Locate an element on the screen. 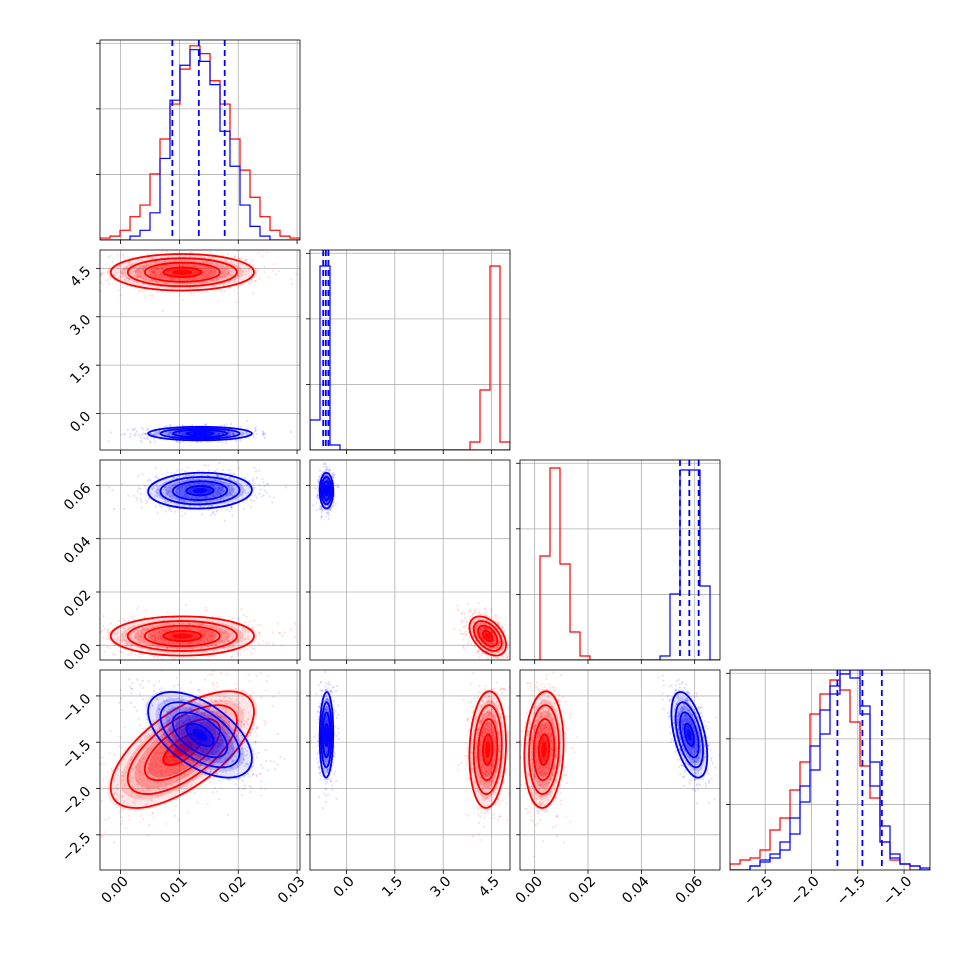  y-tick-label: 0.00 is located at coordinates (77, 656).